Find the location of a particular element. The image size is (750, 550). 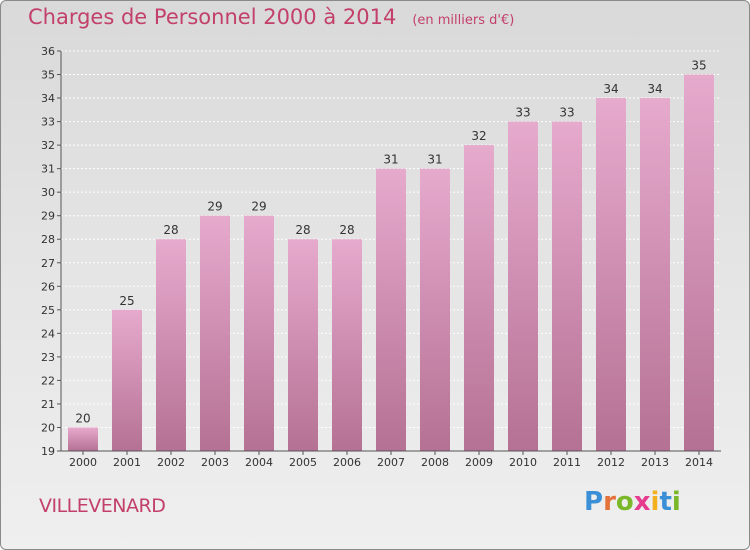

bar-value-label: 25 is located at coordinates (126, 301).